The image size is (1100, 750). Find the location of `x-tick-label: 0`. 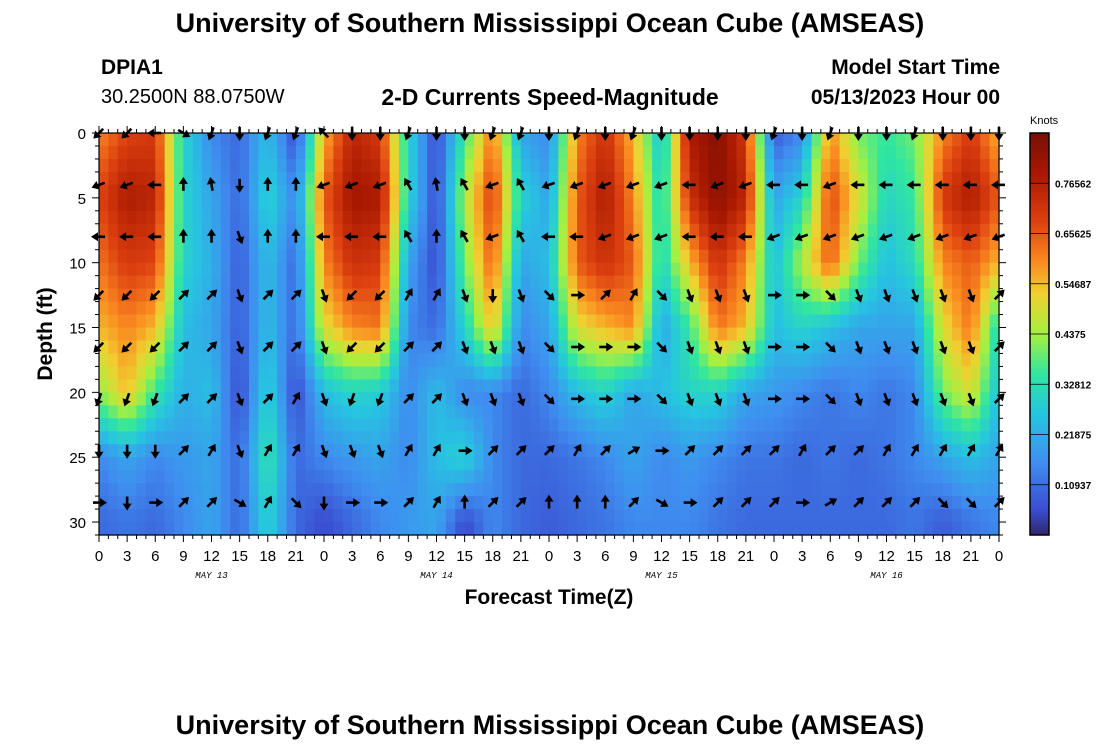

x-tick-label: 0 is located at coordinates (774, 556).